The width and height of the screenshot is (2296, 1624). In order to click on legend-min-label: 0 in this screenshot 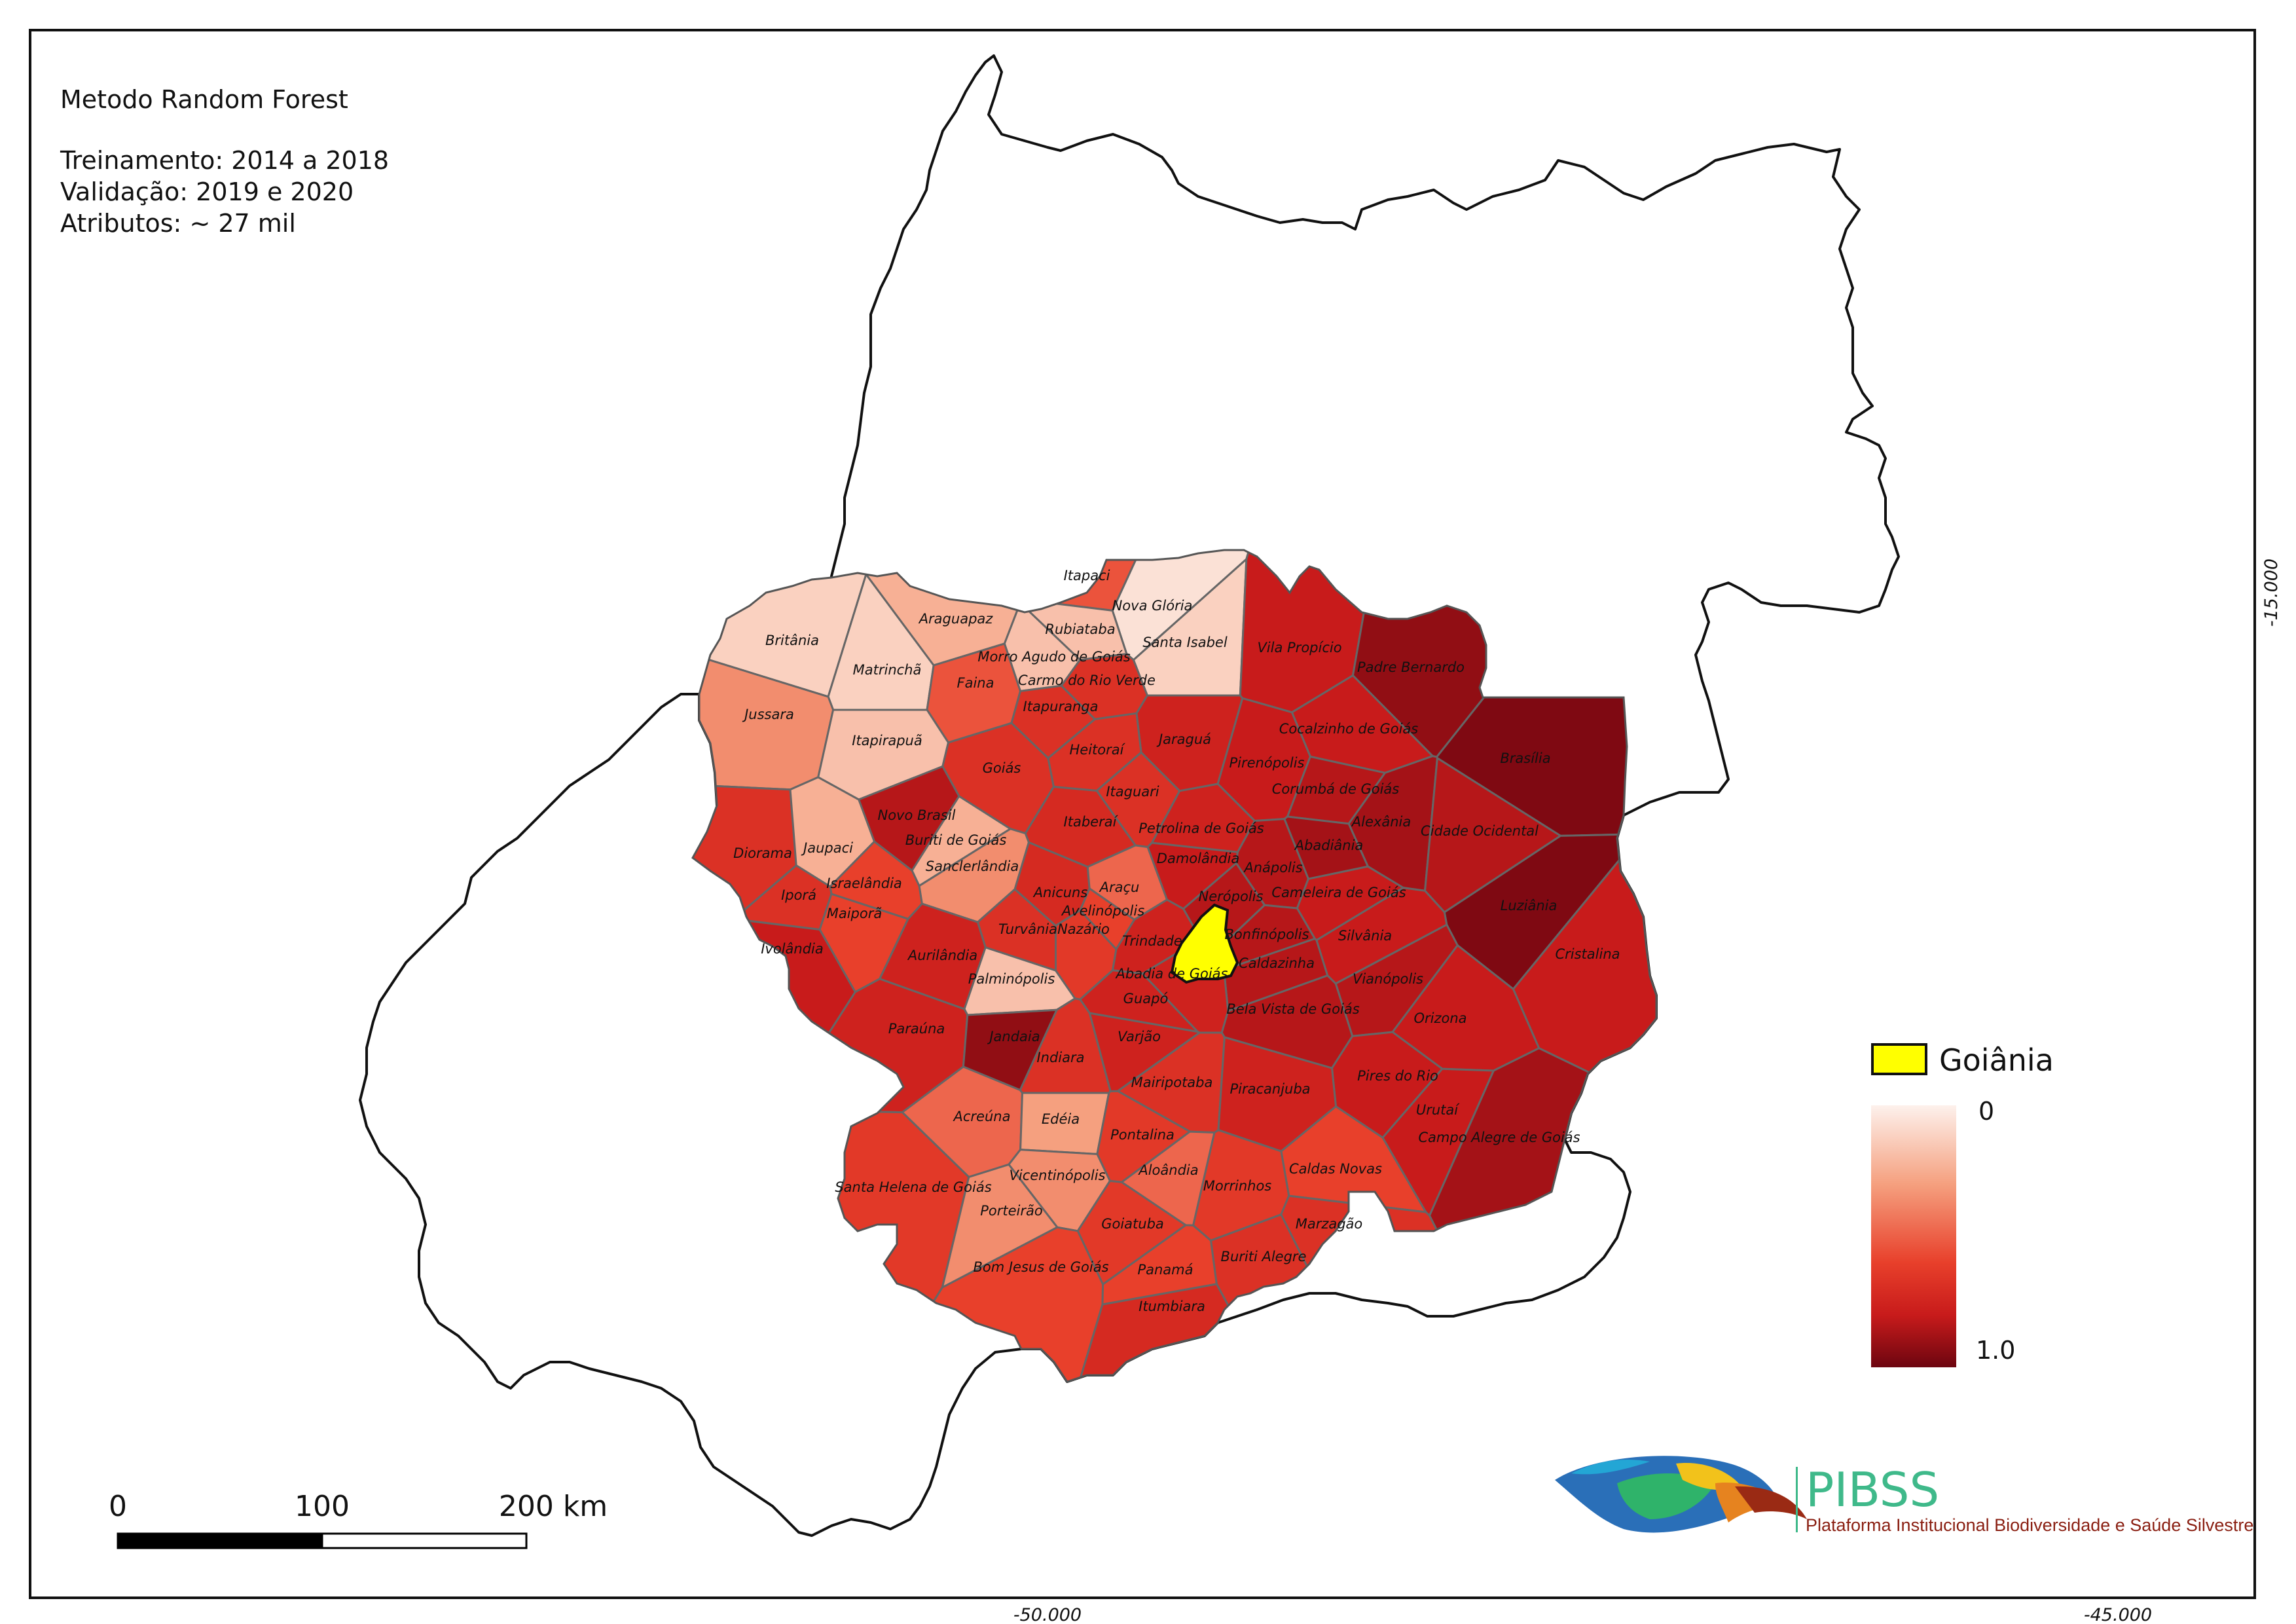, I will do `click(1986, 1111)`.